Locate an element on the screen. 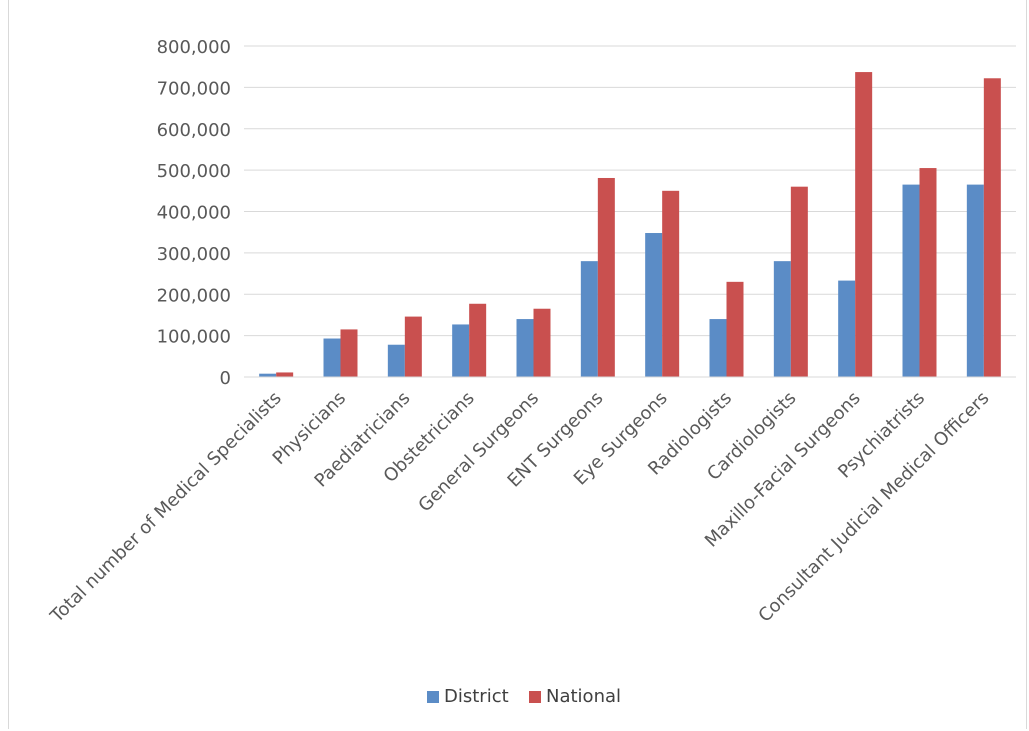 The height and width of the screenshot is (731, 1029). y-tick-label: 800,000 is located at coordinates (194, 47).